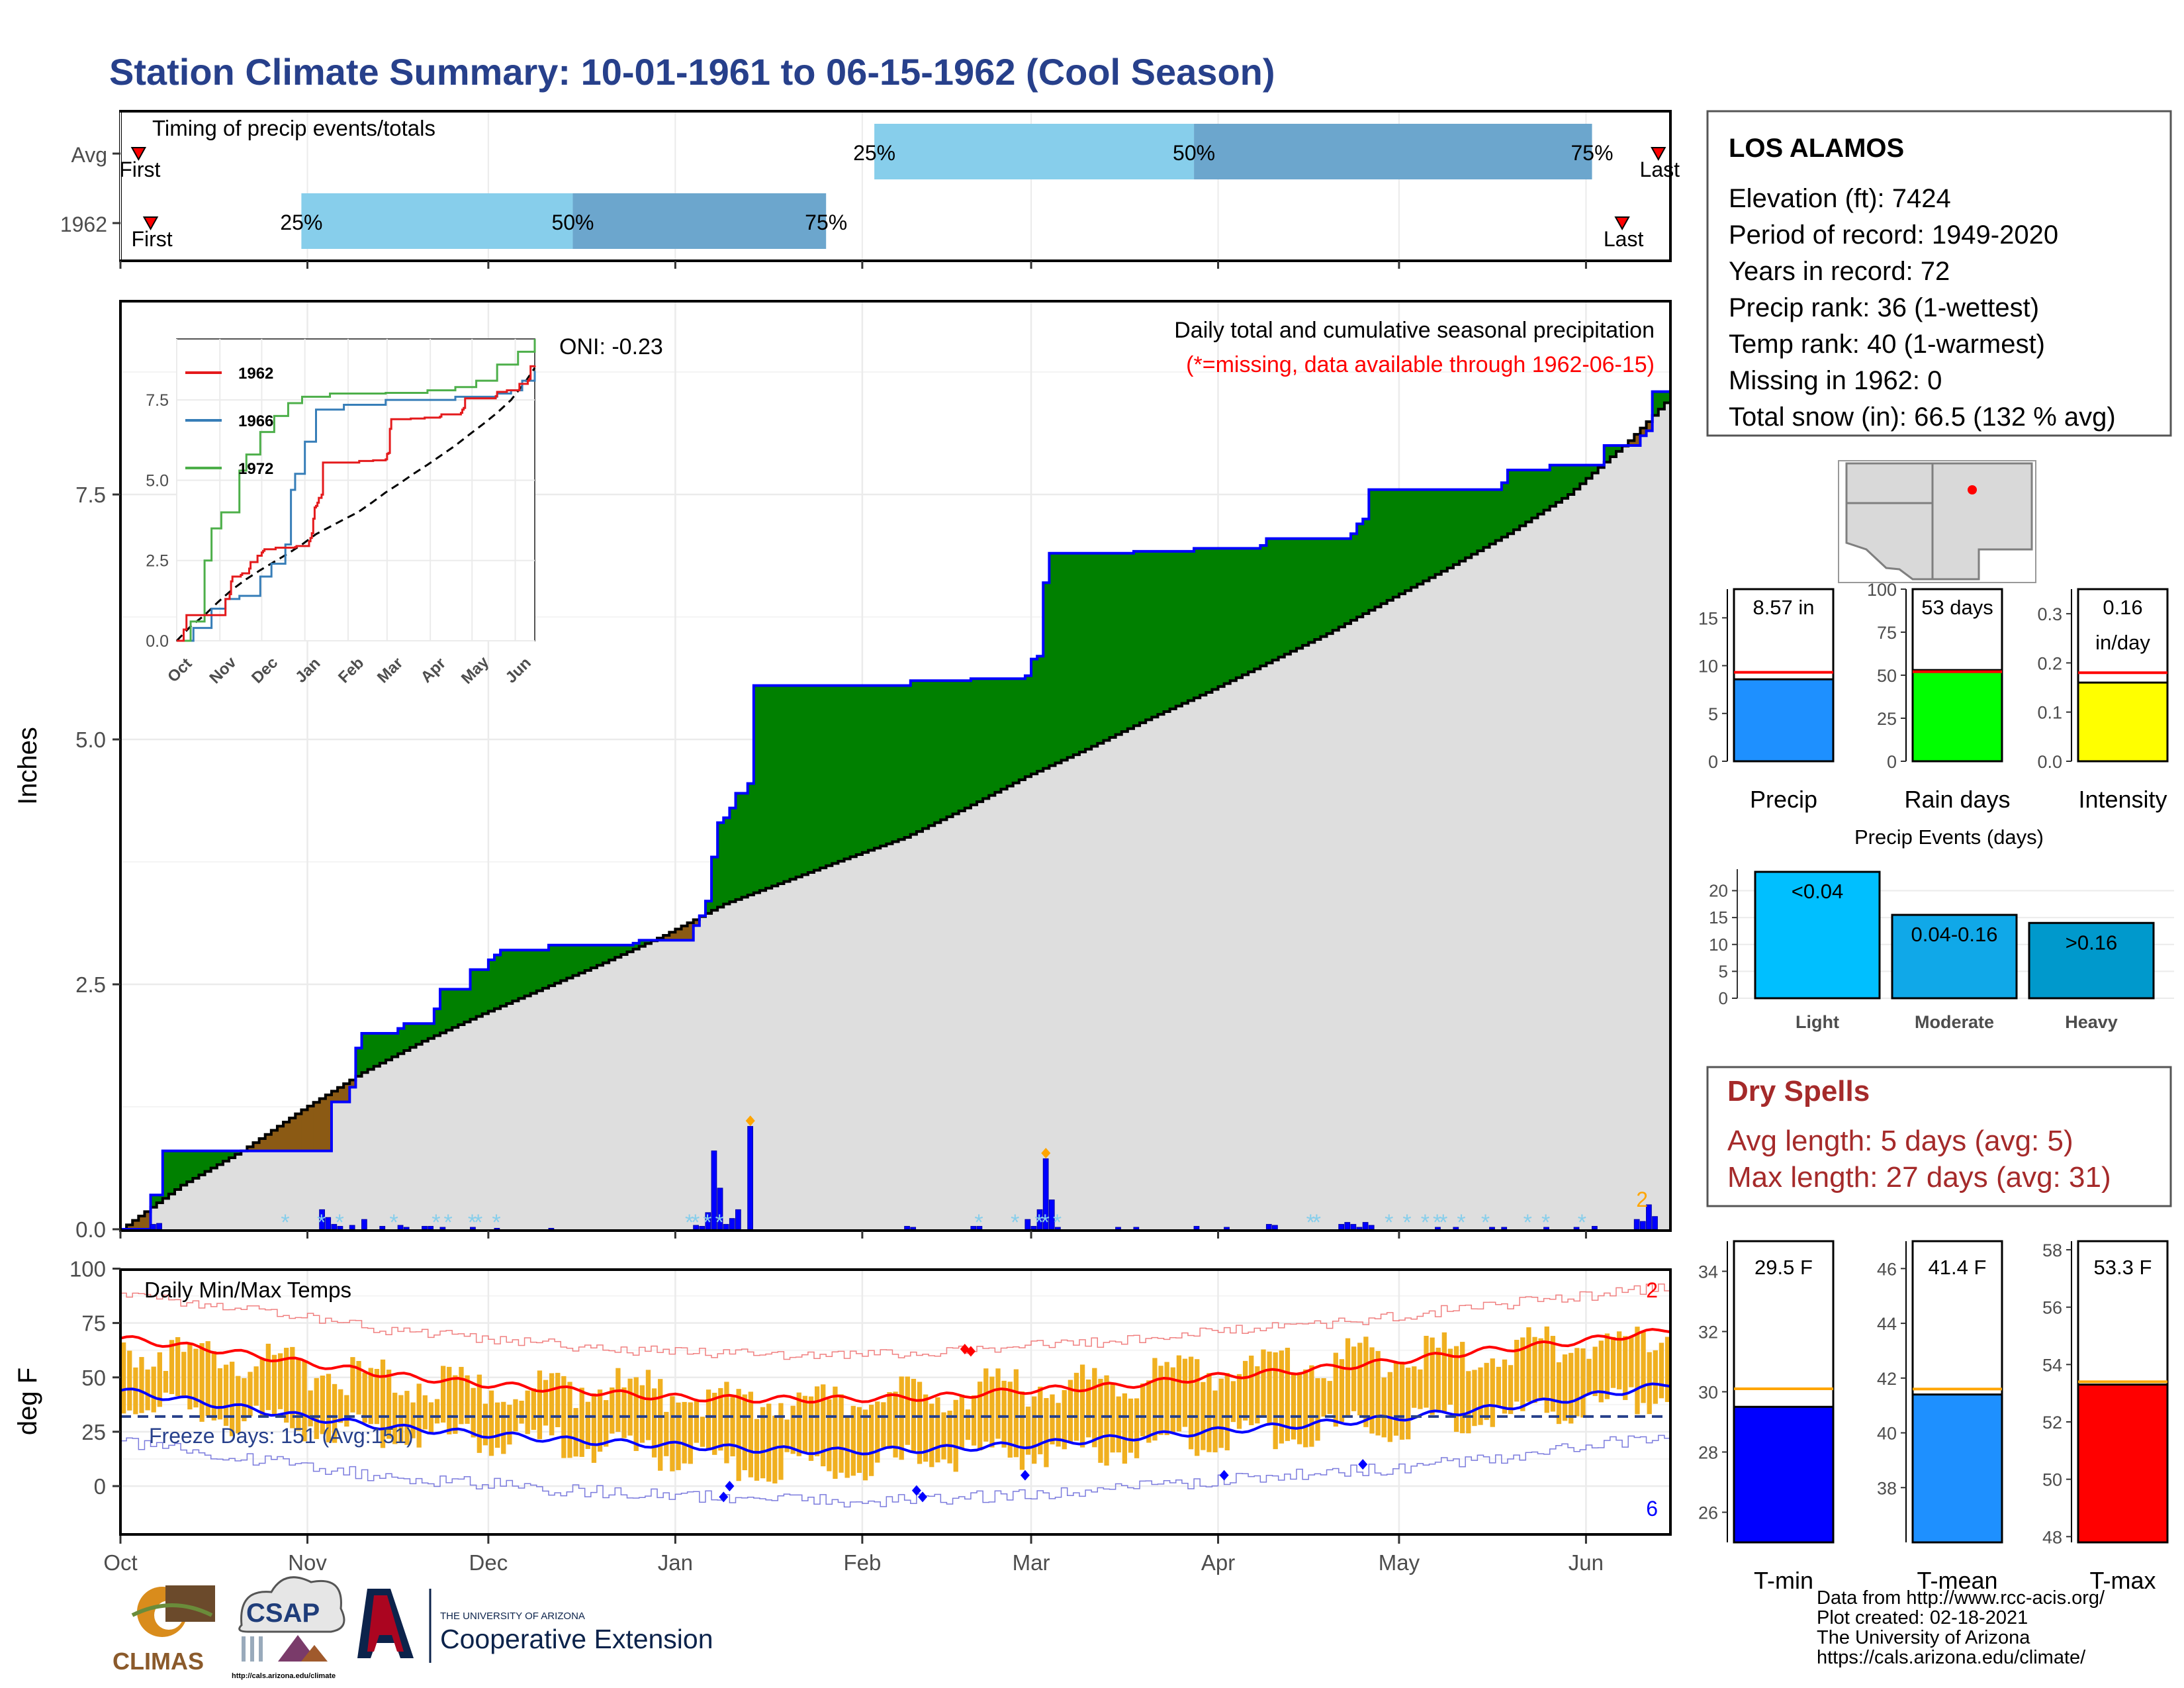 The width and height of the screenshot is (2184, 1688). Describe the element at coordinates (1723, 998) in the screenshot. I see `events-tick-label: 0` at that location.